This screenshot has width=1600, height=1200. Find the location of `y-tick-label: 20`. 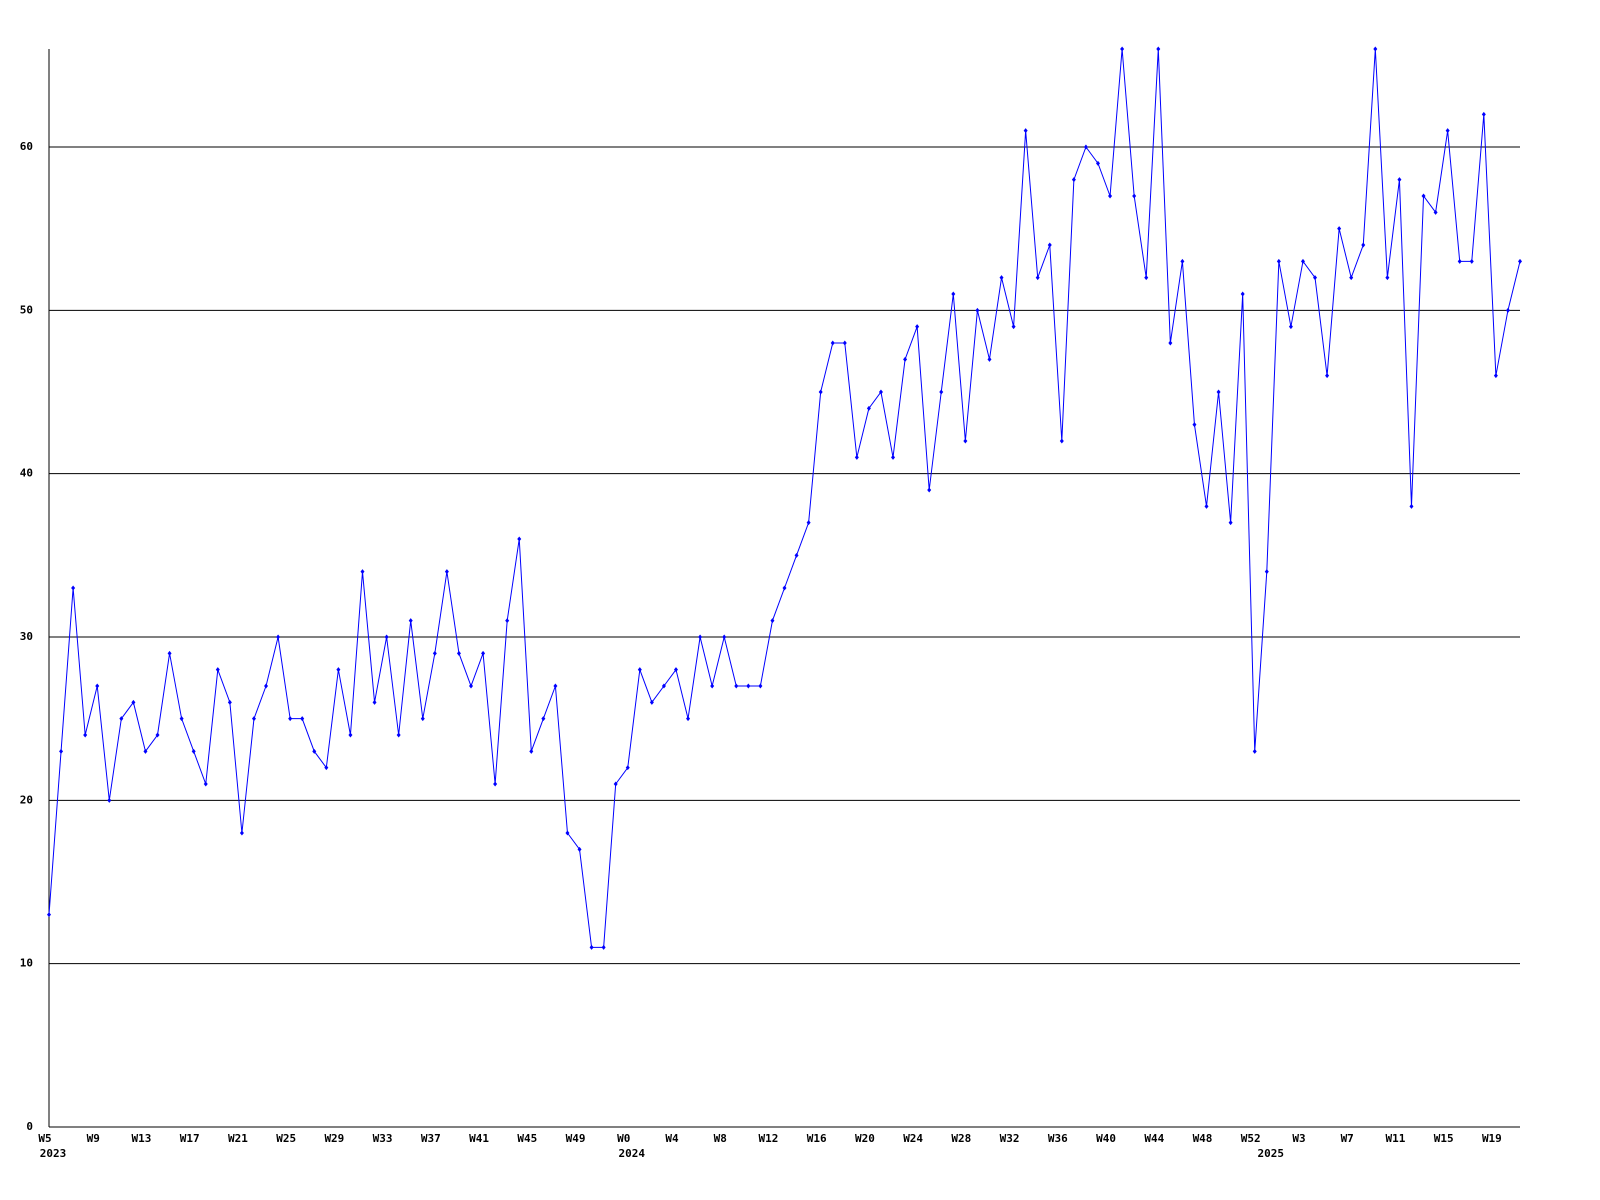

y-tick-label: 20 is located at coordinates (26, 799).